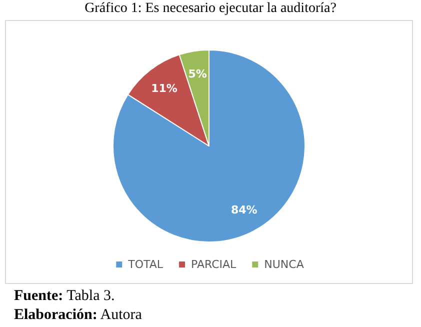 The height and width of the screenshot is (327, 421). Describe the element at coordinates (64, 296) in the screenshot. I see `source-note: Fuente: Tabla 3.` at that location.